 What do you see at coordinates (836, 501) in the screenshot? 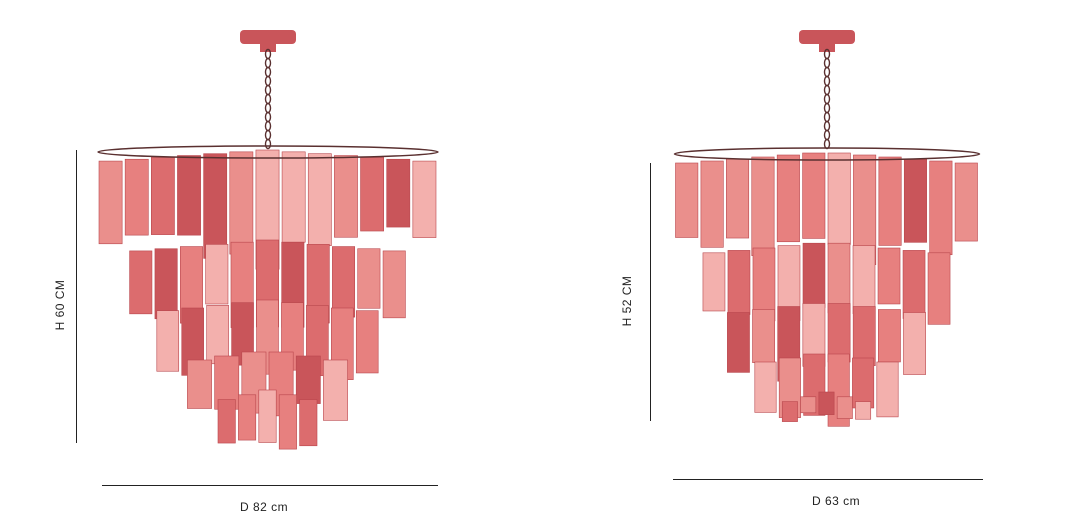
I see `diameter-label: D 63 cm` at bounding box center [836, 501].